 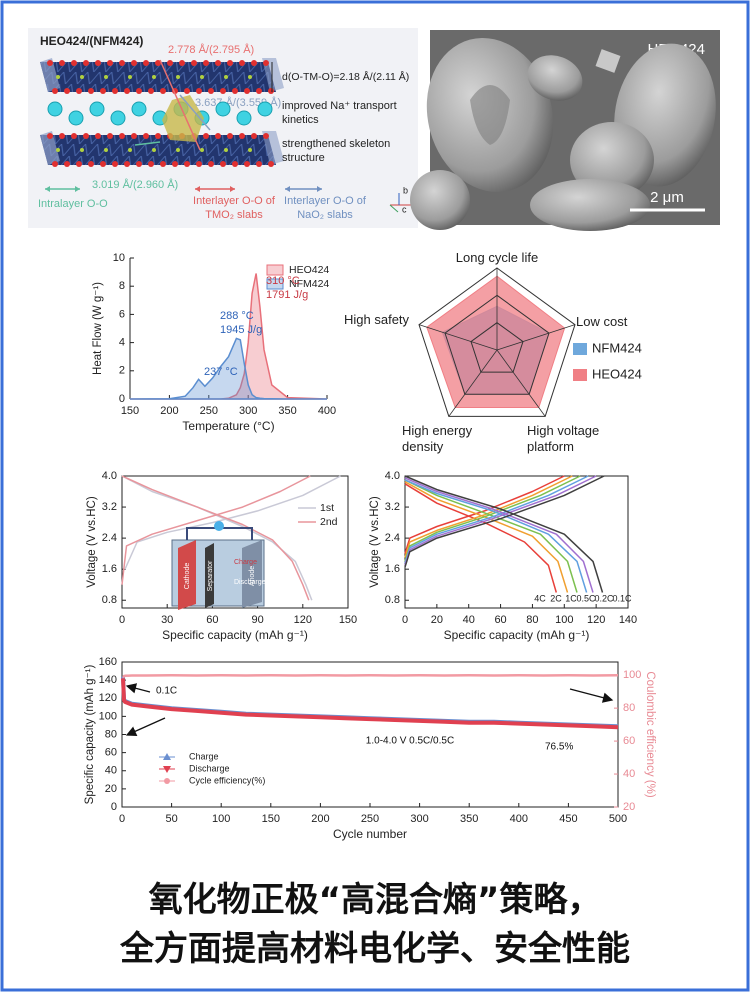 What do you see at coordinates (370, 819) in the screenshot?
I see `x-tick-label: 250` at bounding box center [370, 819].